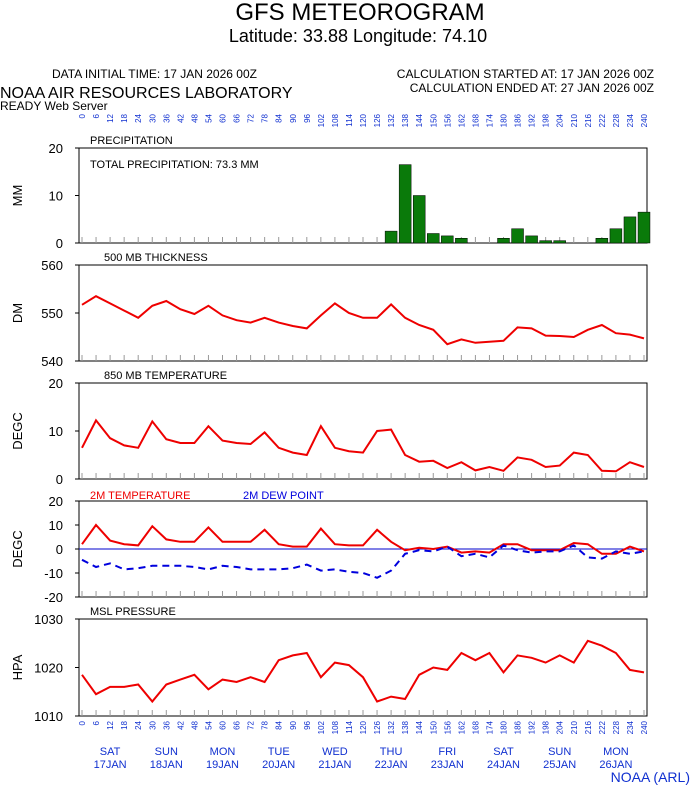  What do you see at coordinates (588, 120) in the screenshot?
I see `hour-label: 216` at bounding box center [588, 120].